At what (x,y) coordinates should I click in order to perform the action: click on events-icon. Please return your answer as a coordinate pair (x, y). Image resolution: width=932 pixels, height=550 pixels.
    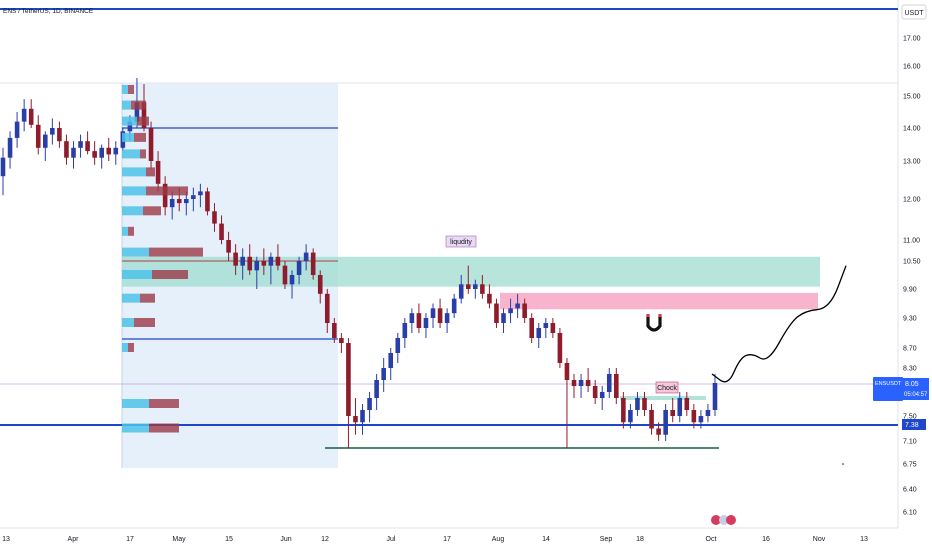
    Looking at the image, I should click on (723, 520).